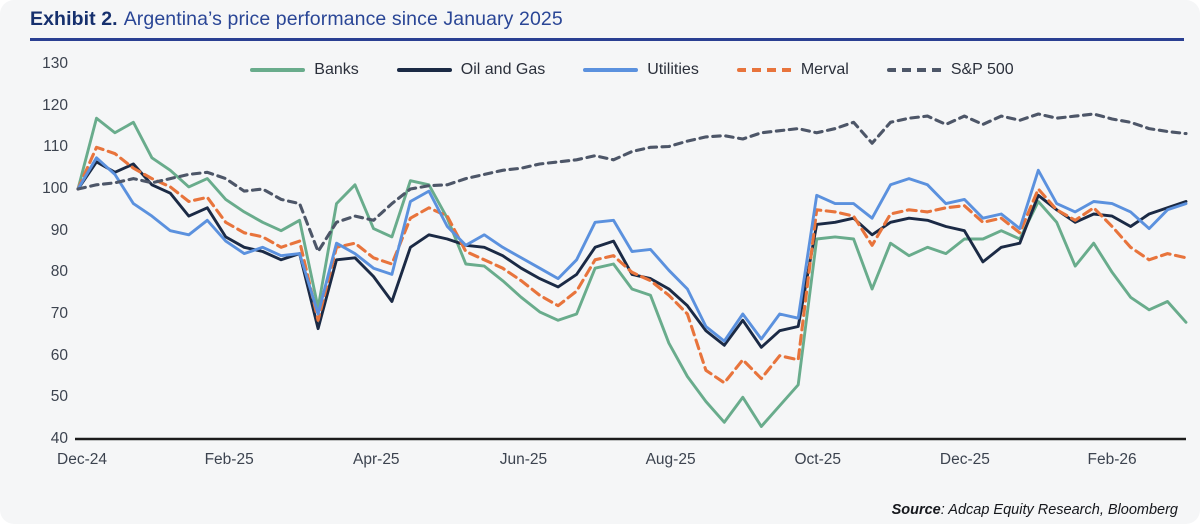 This screenshot has height=524, width=1200. Describe the element at coordinates (74, 19) in the screenshot. I see `exhibit-label: Exhibit 2.` at that location.